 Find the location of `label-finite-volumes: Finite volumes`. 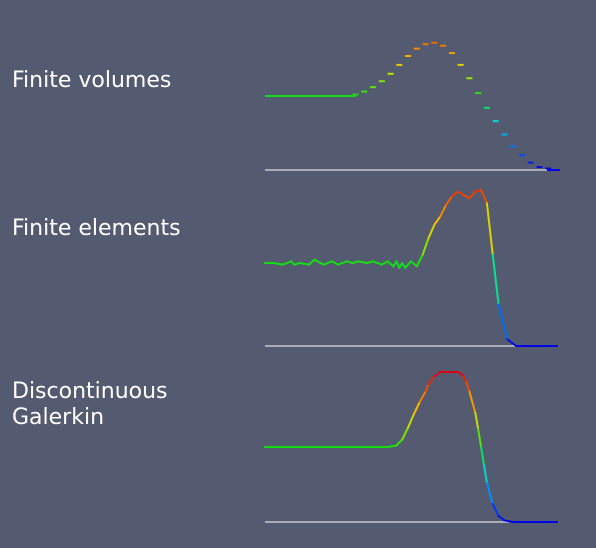

label-finite-volumes: Finite volumes is located at coordinates (92, 80).